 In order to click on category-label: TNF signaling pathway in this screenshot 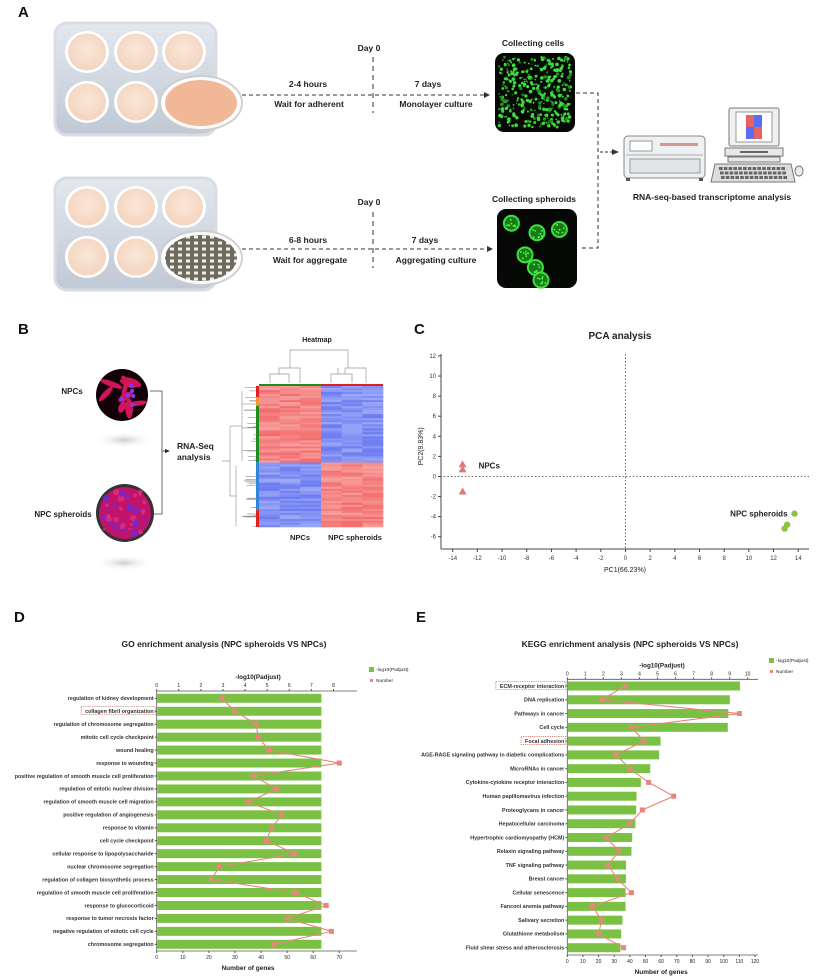, I will do `click(535, 866)`.